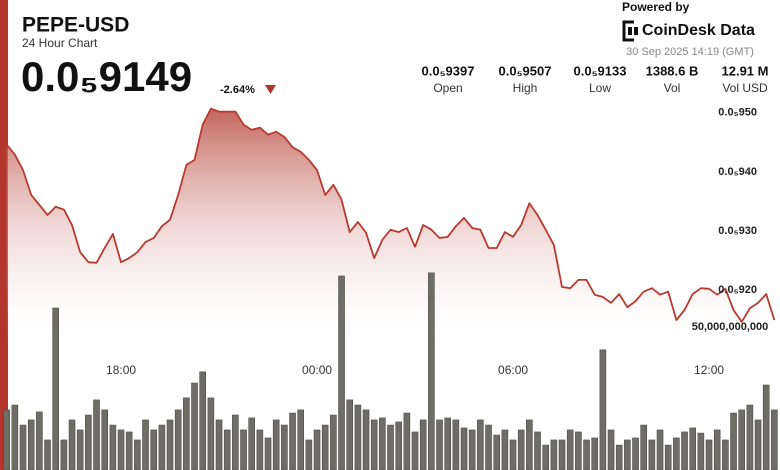 The height and width of the screenshot is (470, 780). I want to click on stat-value: 0.0₅9397, so click(448, 70).